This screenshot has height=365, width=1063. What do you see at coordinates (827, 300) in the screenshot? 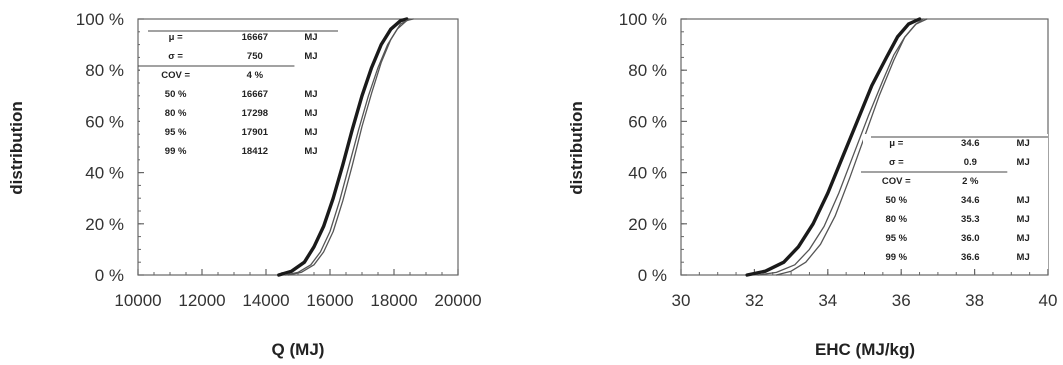
I see `x-tick-label: 34` at bounding box center [827, 300].